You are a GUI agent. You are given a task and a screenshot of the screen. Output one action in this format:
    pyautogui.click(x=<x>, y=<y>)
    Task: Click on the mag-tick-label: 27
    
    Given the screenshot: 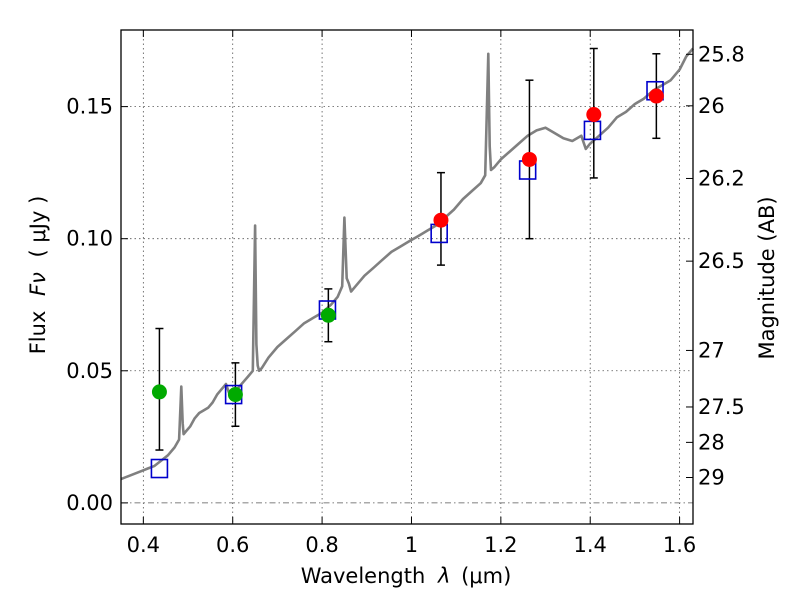 What is the action you would take?
    pyautogui.click(x=711, y=350)
    